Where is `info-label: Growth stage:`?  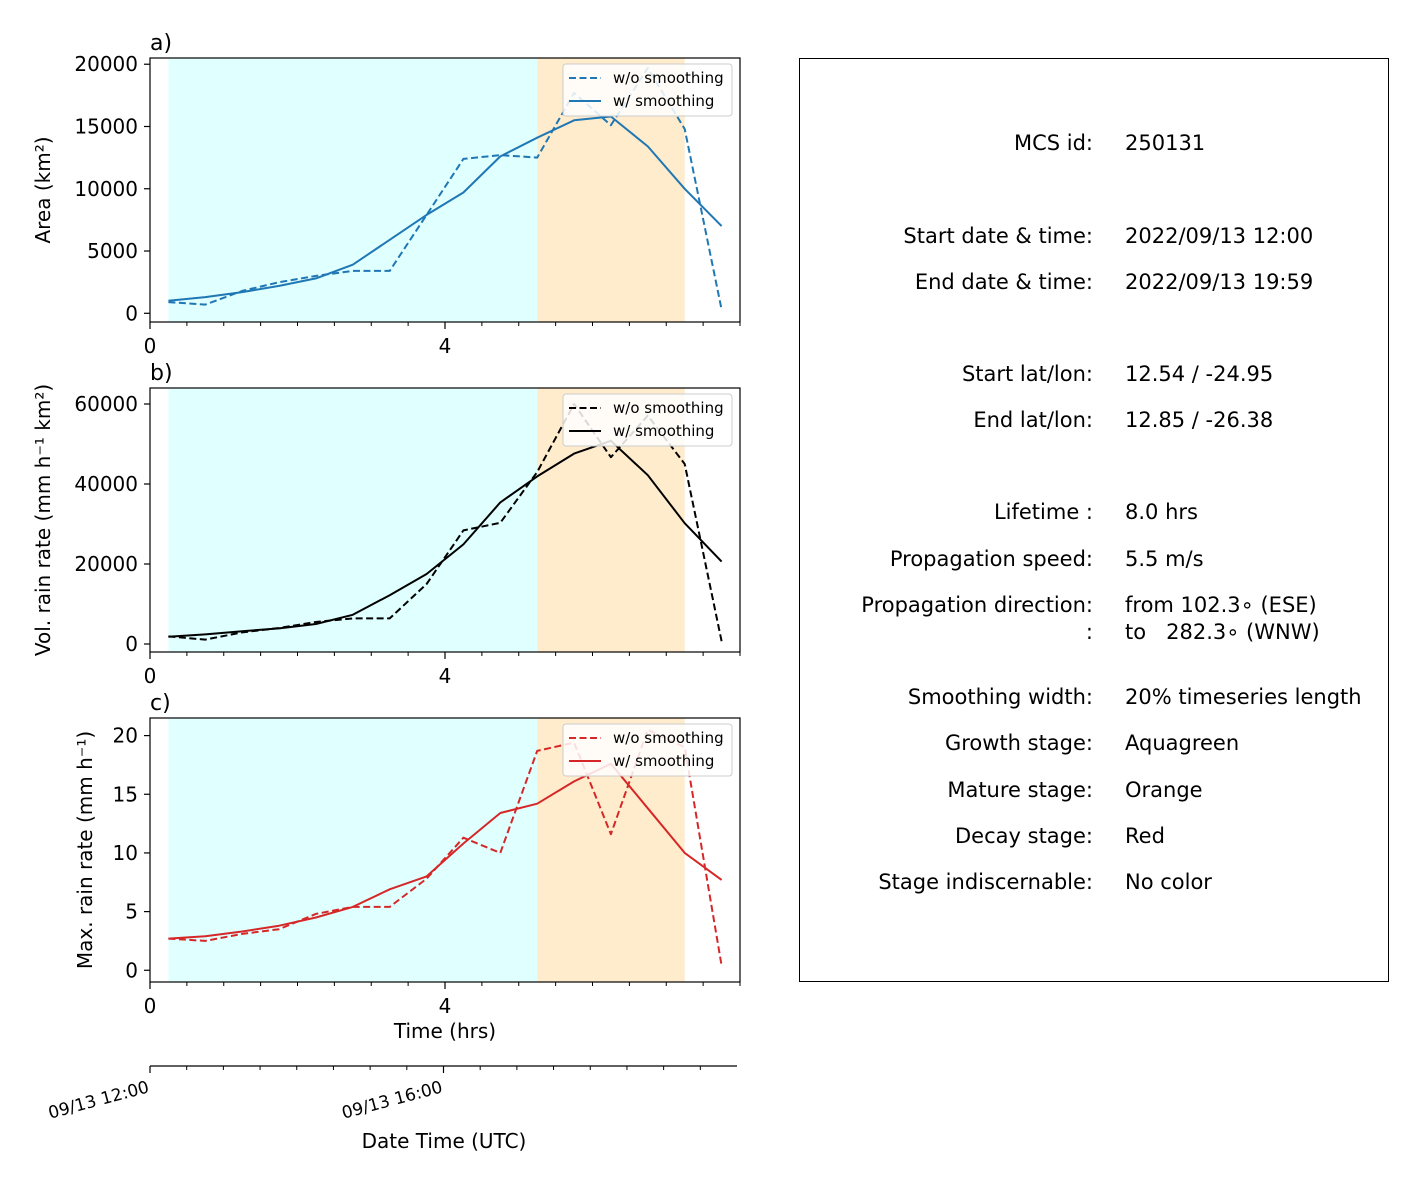 info-label: Growth stage: is located at coordinates (1018, 743).